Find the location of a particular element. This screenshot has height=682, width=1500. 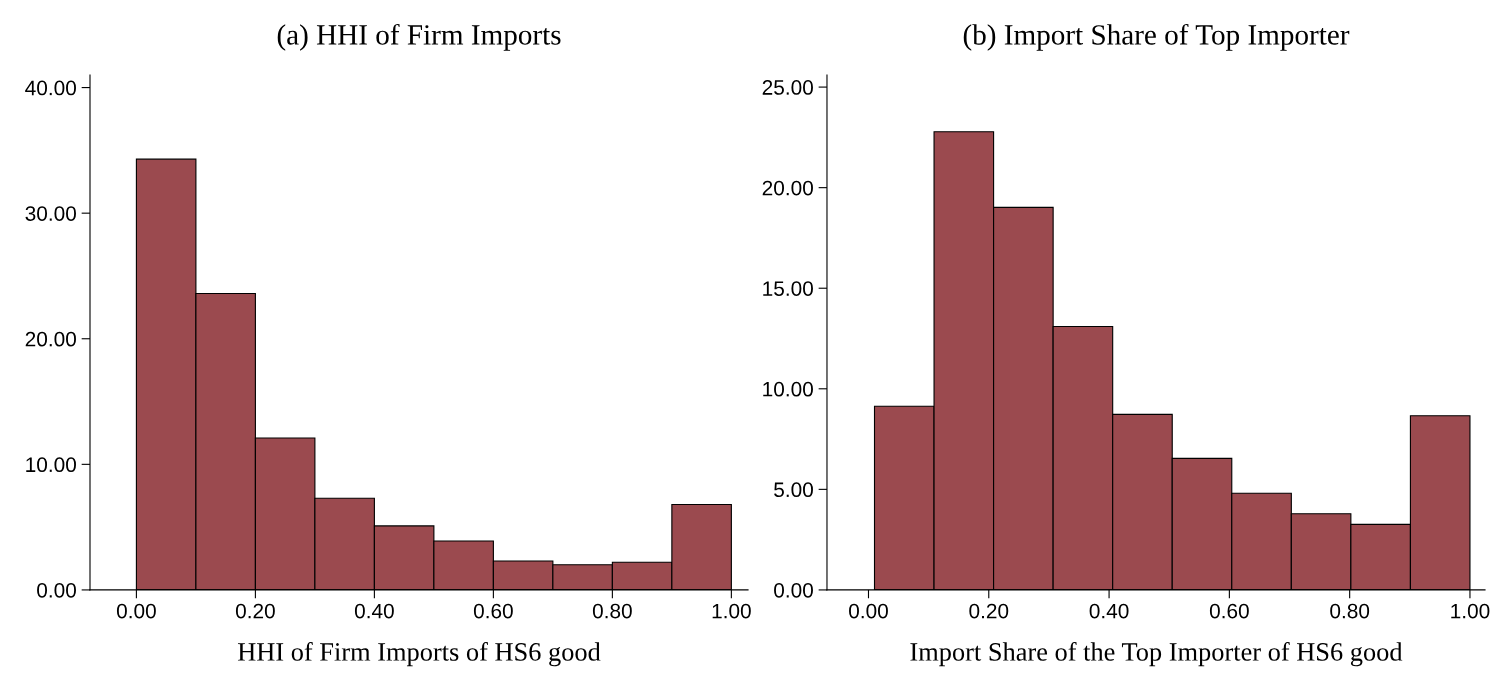

y-tick-label: 40.00 is located at coordinates (50, 88).